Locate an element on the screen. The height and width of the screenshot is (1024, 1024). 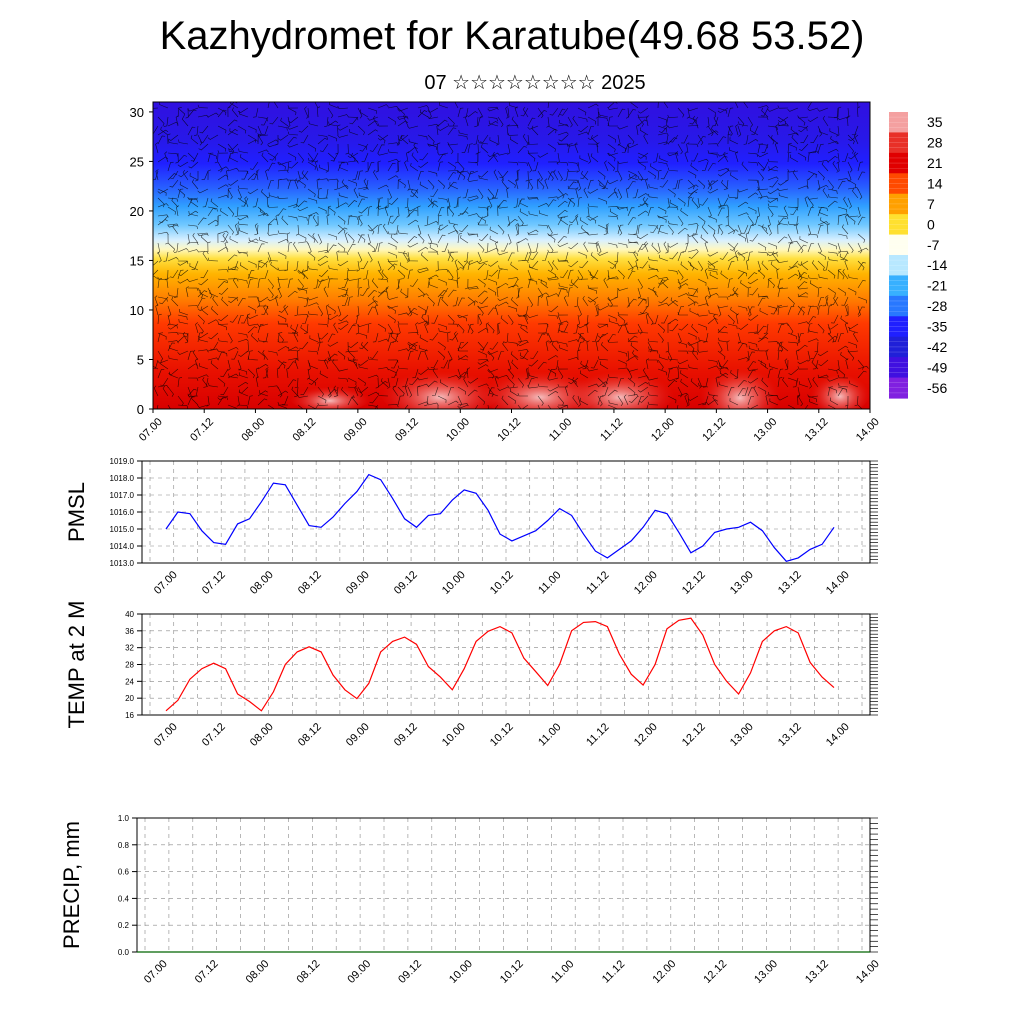
x-tick-label: 11.00 is located at coordinates (562, 971).